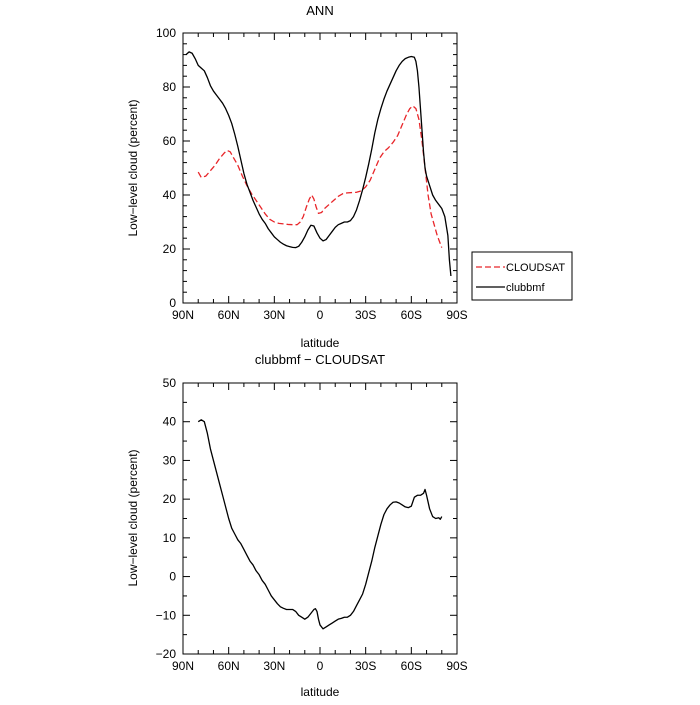  Describe the element at coordinates (183, 315) in the screenshot. I see `ann-x-tick-label: 90N` at that location.